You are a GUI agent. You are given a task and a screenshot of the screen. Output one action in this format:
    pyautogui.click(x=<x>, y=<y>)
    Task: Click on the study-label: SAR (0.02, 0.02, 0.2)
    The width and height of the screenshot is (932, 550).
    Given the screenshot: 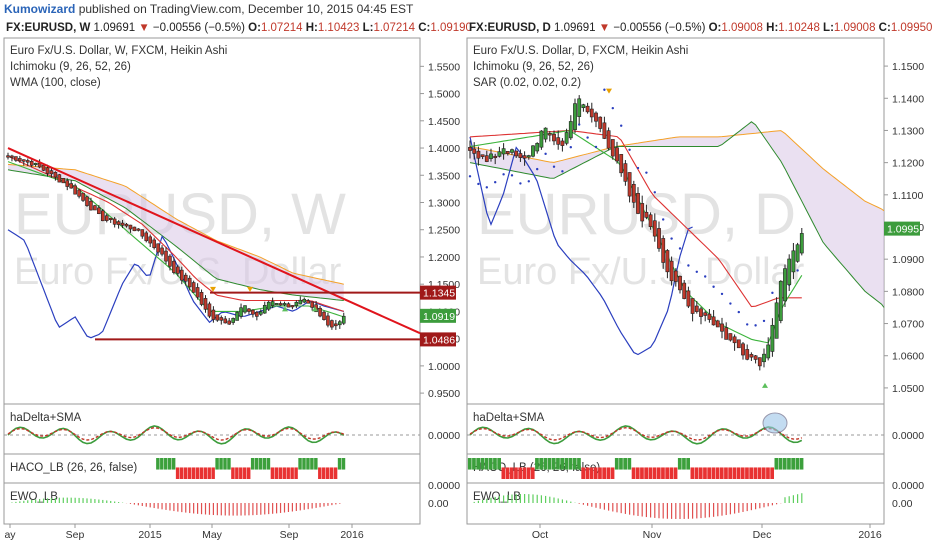 What is the action you would take?
    pyautogui.click(x=527, y=83)
    